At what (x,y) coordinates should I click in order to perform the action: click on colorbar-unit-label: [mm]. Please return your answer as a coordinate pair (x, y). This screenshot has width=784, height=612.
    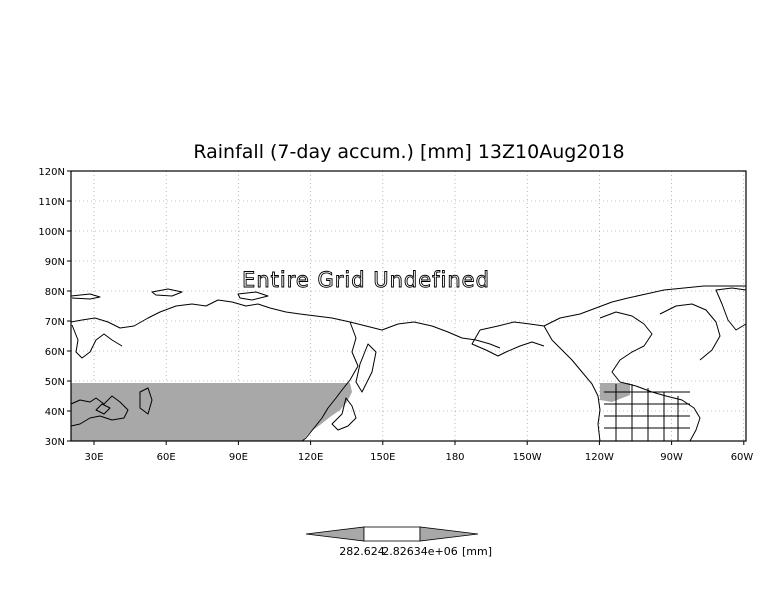
    Looking at the image, I should click on (477, 551).